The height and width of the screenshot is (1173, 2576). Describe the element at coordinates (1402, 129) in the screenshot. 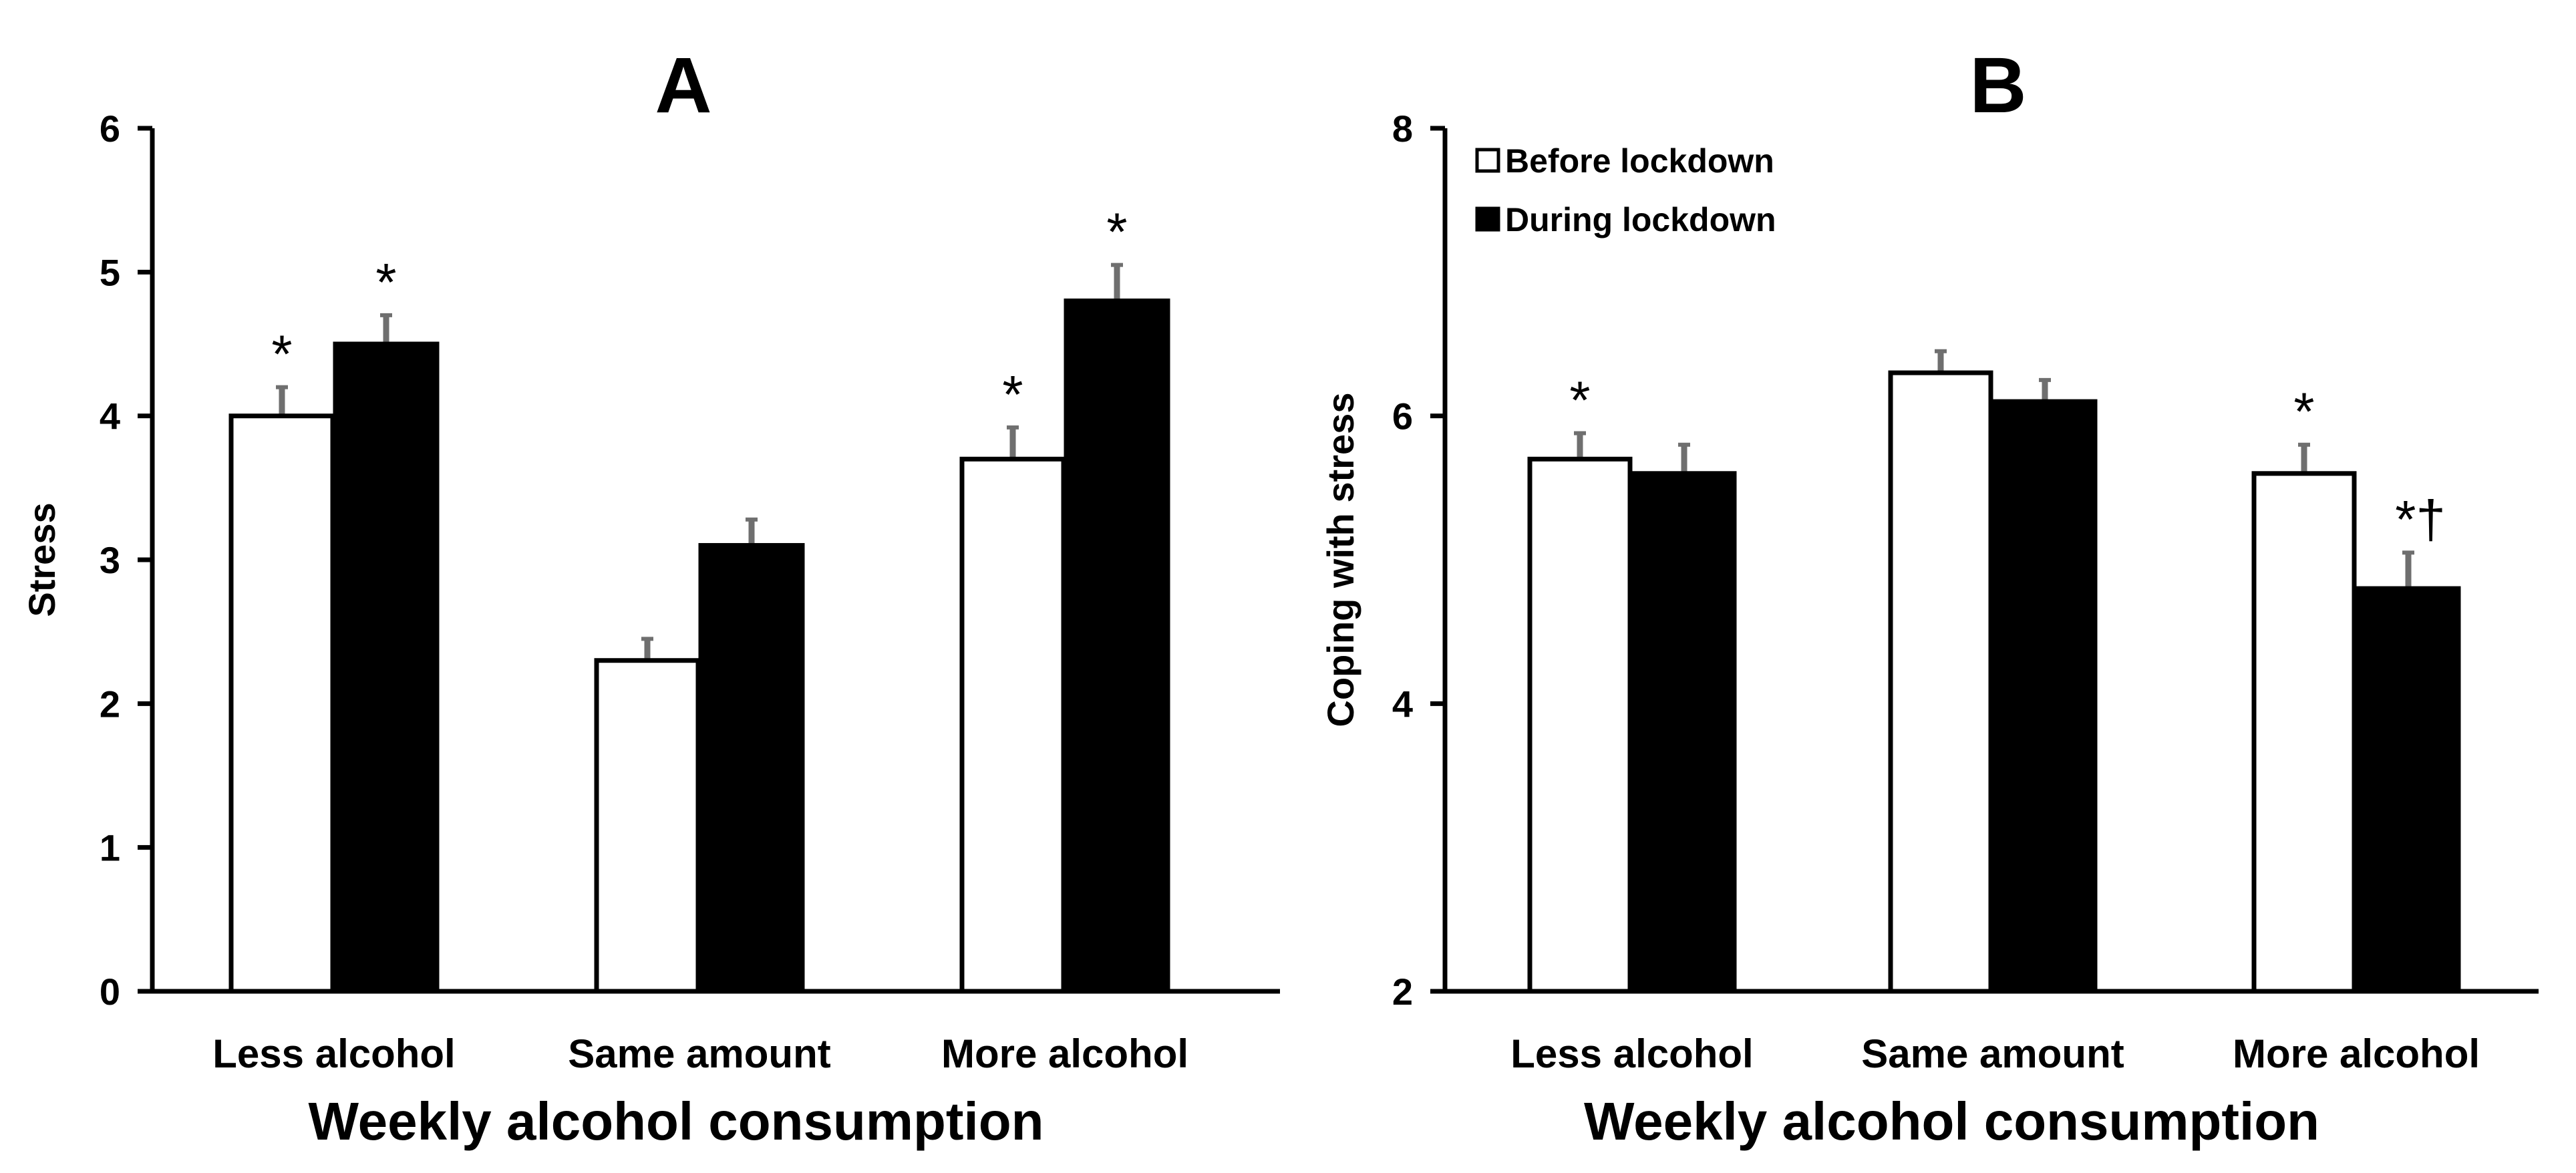

I see `y-tick-label: 8` at that location.